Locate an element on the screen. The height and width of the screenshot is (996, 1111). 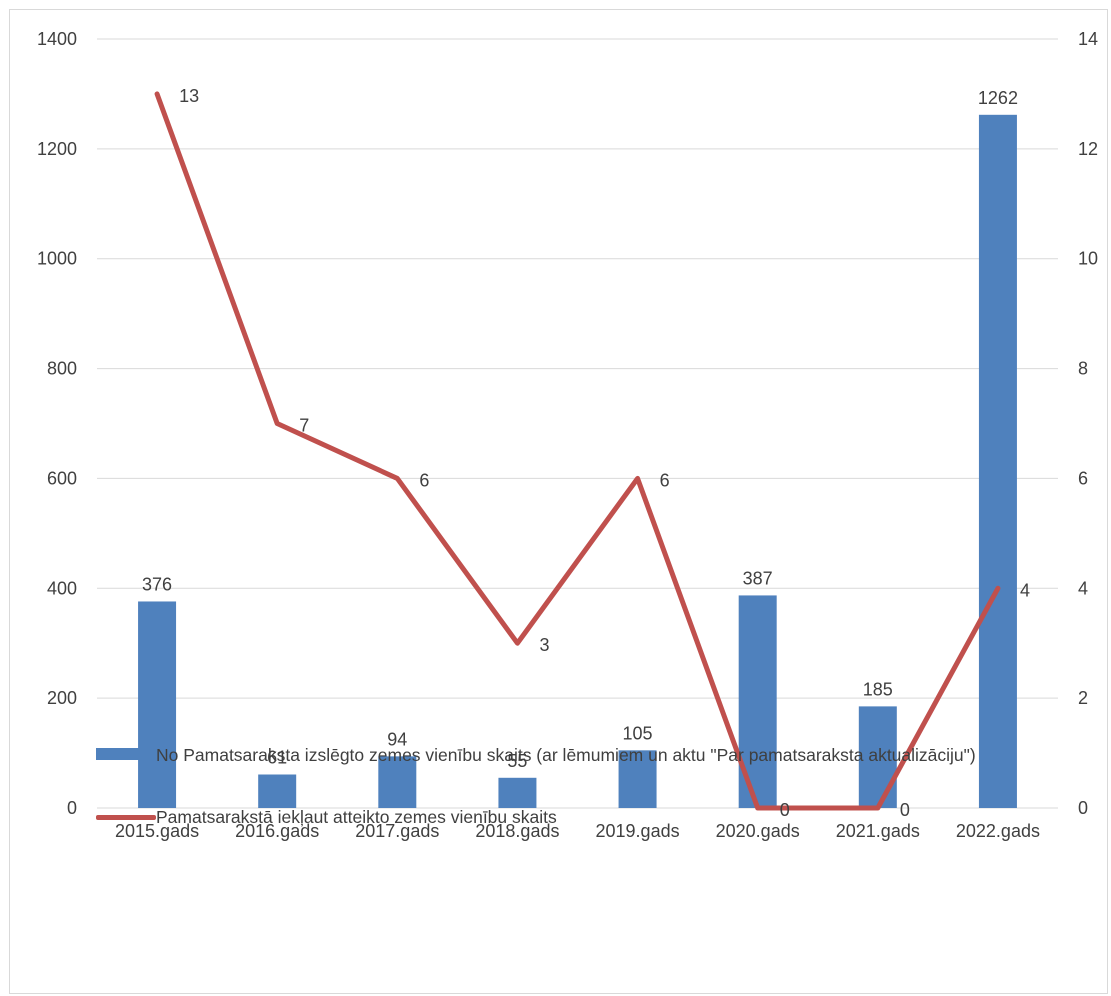
legend-swatch-line is located at coordinates (126, 817).